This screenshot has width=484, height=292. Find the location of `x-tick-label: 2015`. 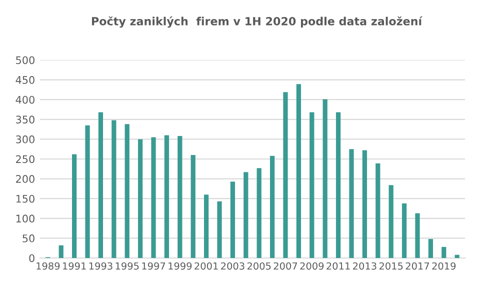

x-tick-label: 2015 is located at coordinates (391, 266).